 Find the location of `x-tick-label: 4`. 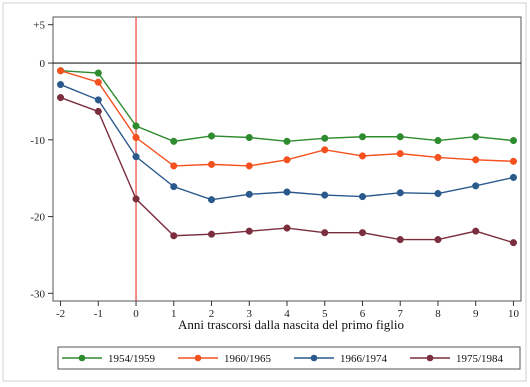

x-tick-label: 4 is located at coordinates (287, 314).